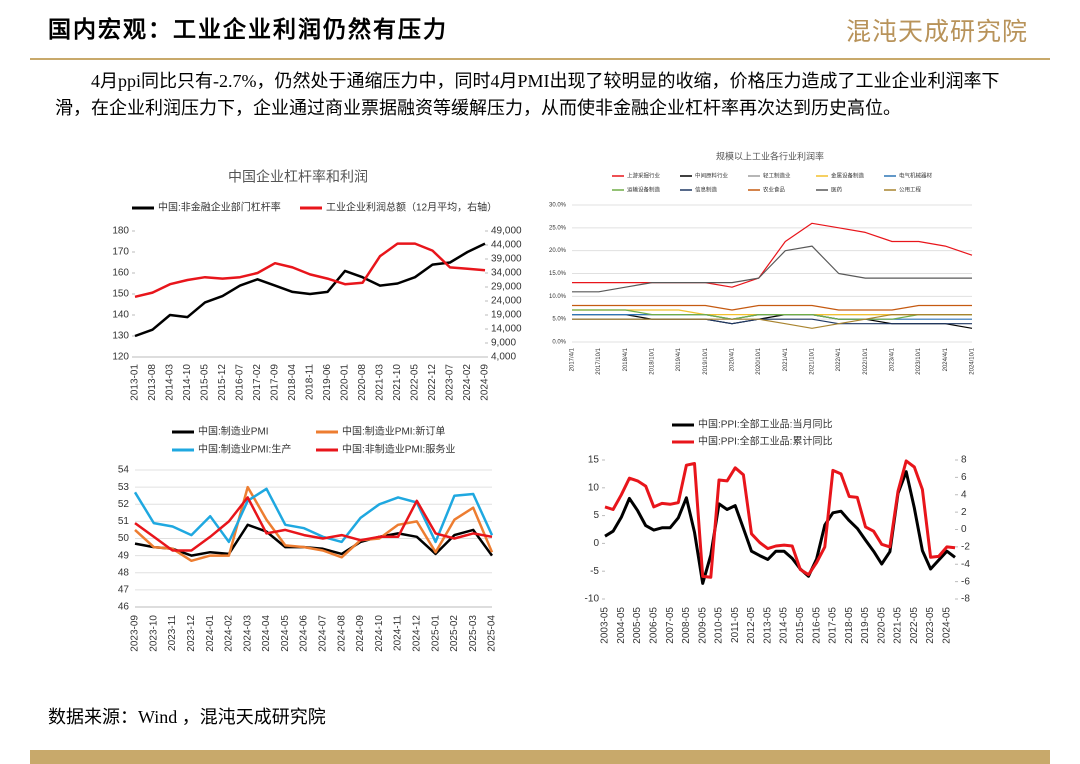  I want to click on legend-label: 中国:制造业PMI, so click(233, 431).